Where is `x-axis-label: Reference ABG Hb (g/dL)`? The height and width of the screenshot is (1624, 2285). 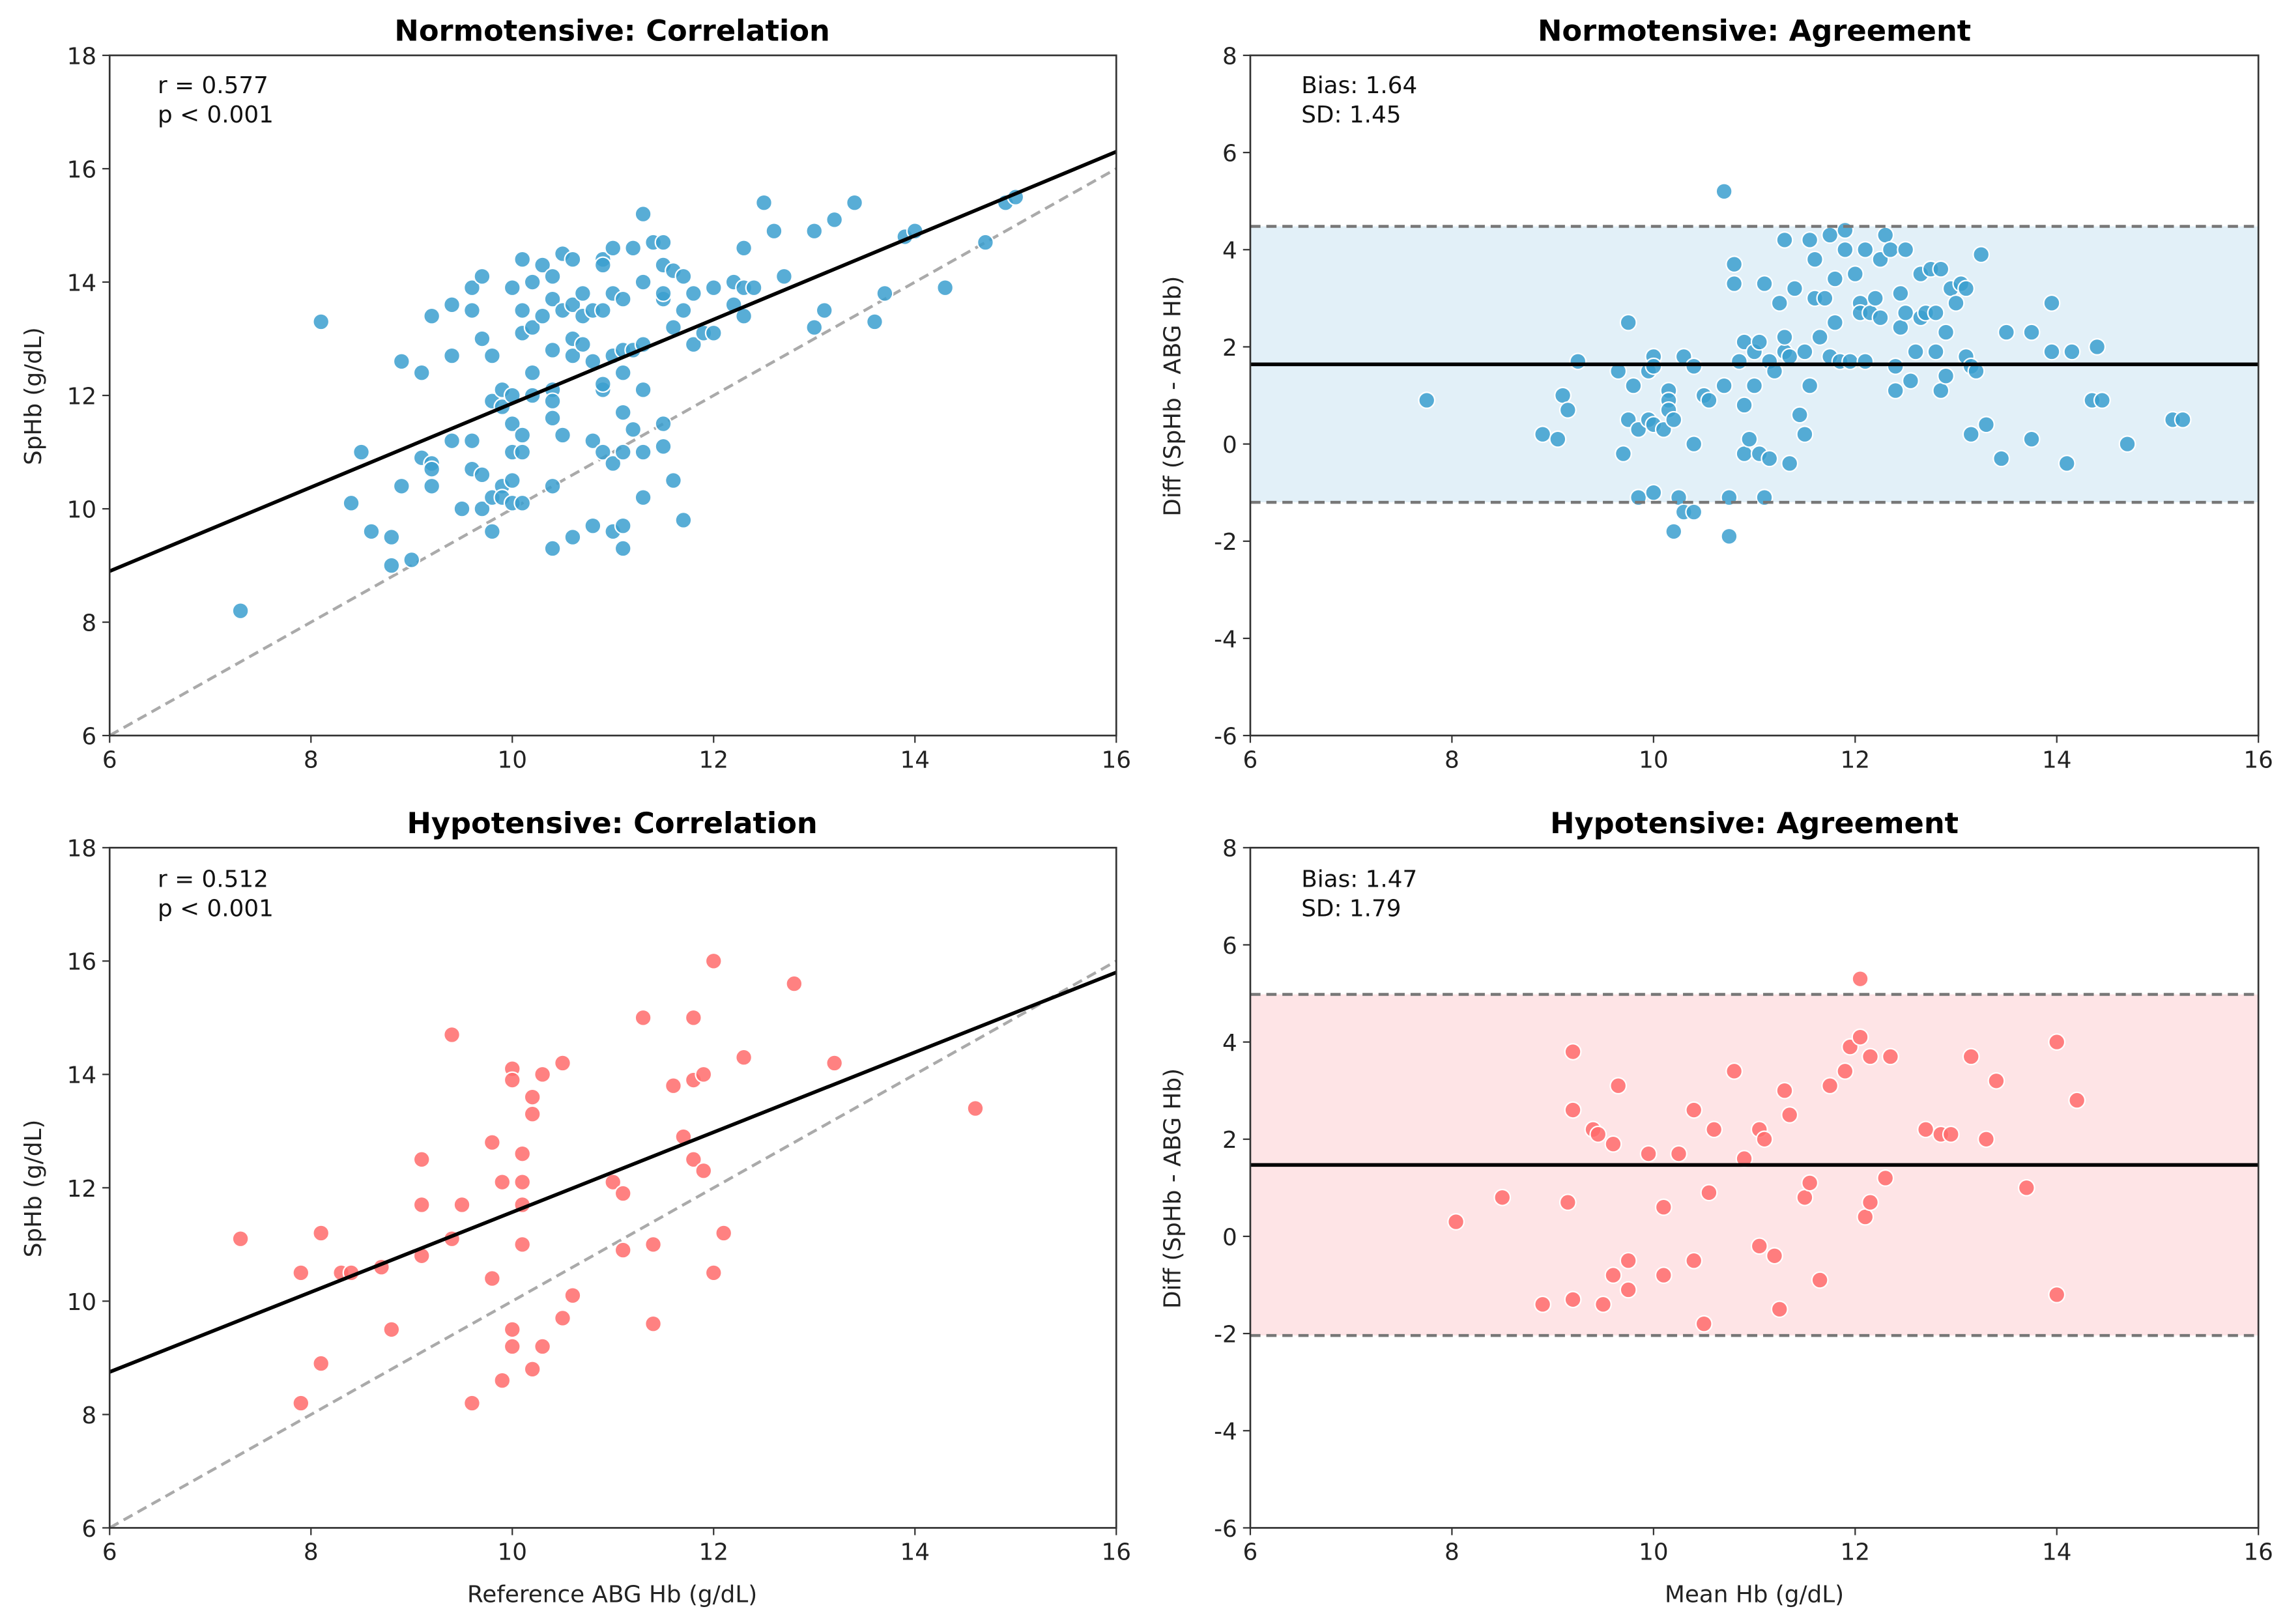
x-axis-label: Reference ABG Hb (g/dL) is located at coordinates (612, 1595).